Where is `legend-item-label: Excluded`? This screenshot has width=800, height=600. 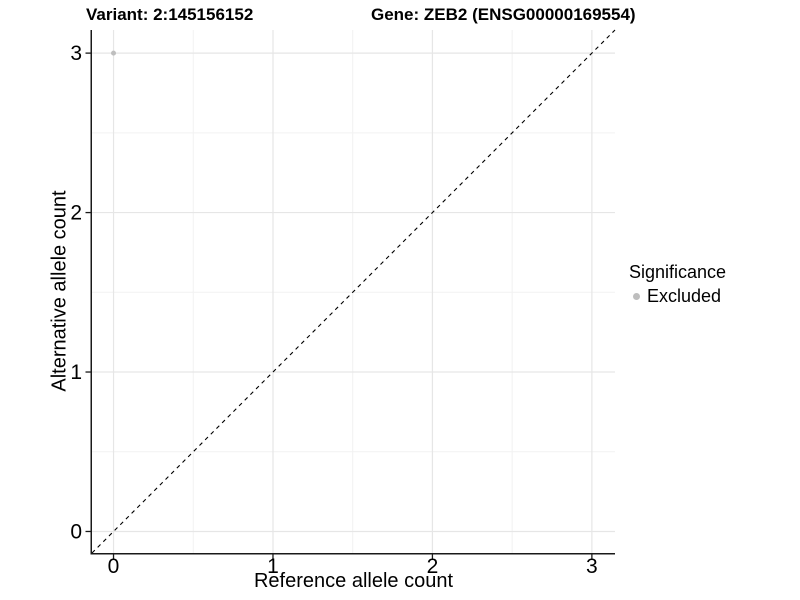
legend-item-label: Excluded is located at coordinates (684, 296).